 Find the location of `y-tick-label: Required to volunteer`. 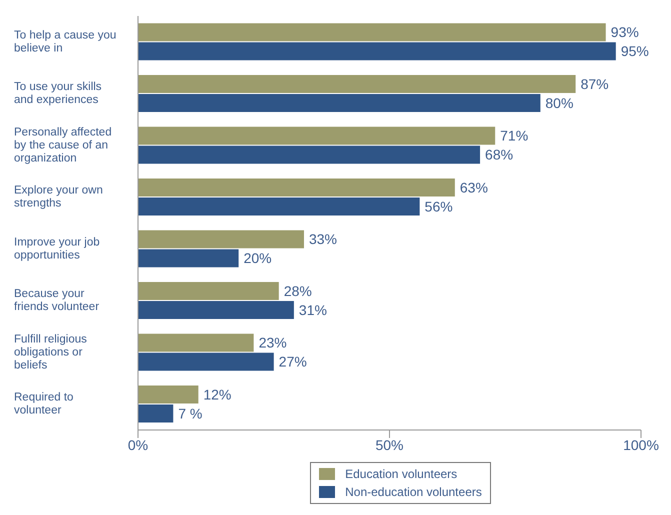

y-tick-label: Required to volunteer is located at coordinates (44, 404).